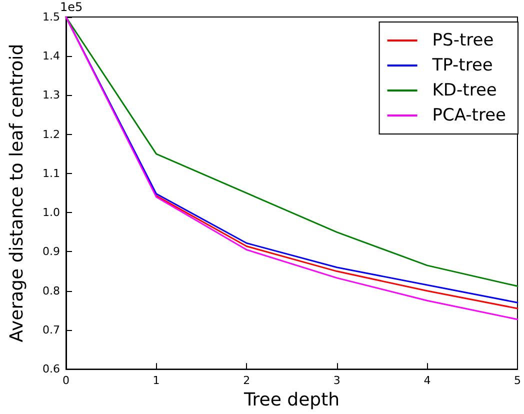  Describe the element at coordinates (51, 95) in the screenshot. I see `y-tick-label: 1.3` at that location.